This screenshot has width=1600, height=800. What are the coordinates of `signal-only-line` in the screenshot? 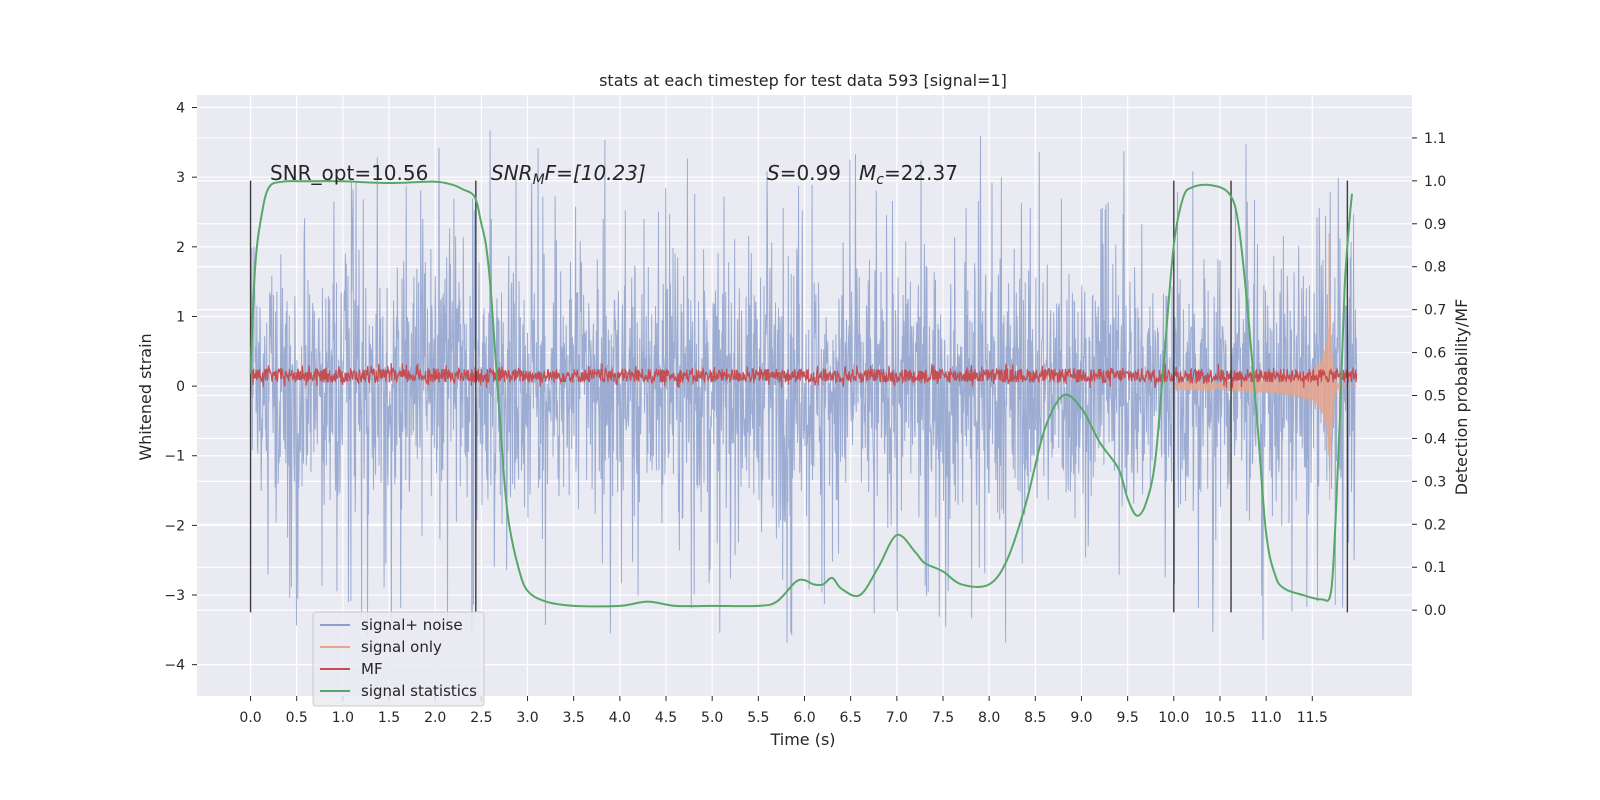 It's located at (1265, 366).